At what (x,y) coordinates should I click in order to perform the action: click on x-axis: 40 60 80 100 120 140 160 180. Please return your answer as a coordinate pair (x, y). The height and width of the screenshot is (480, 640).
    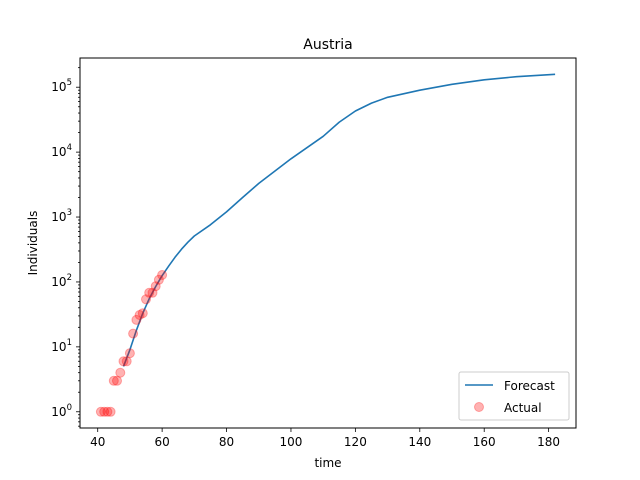
    Looking at the image, I should click on (325, 438).